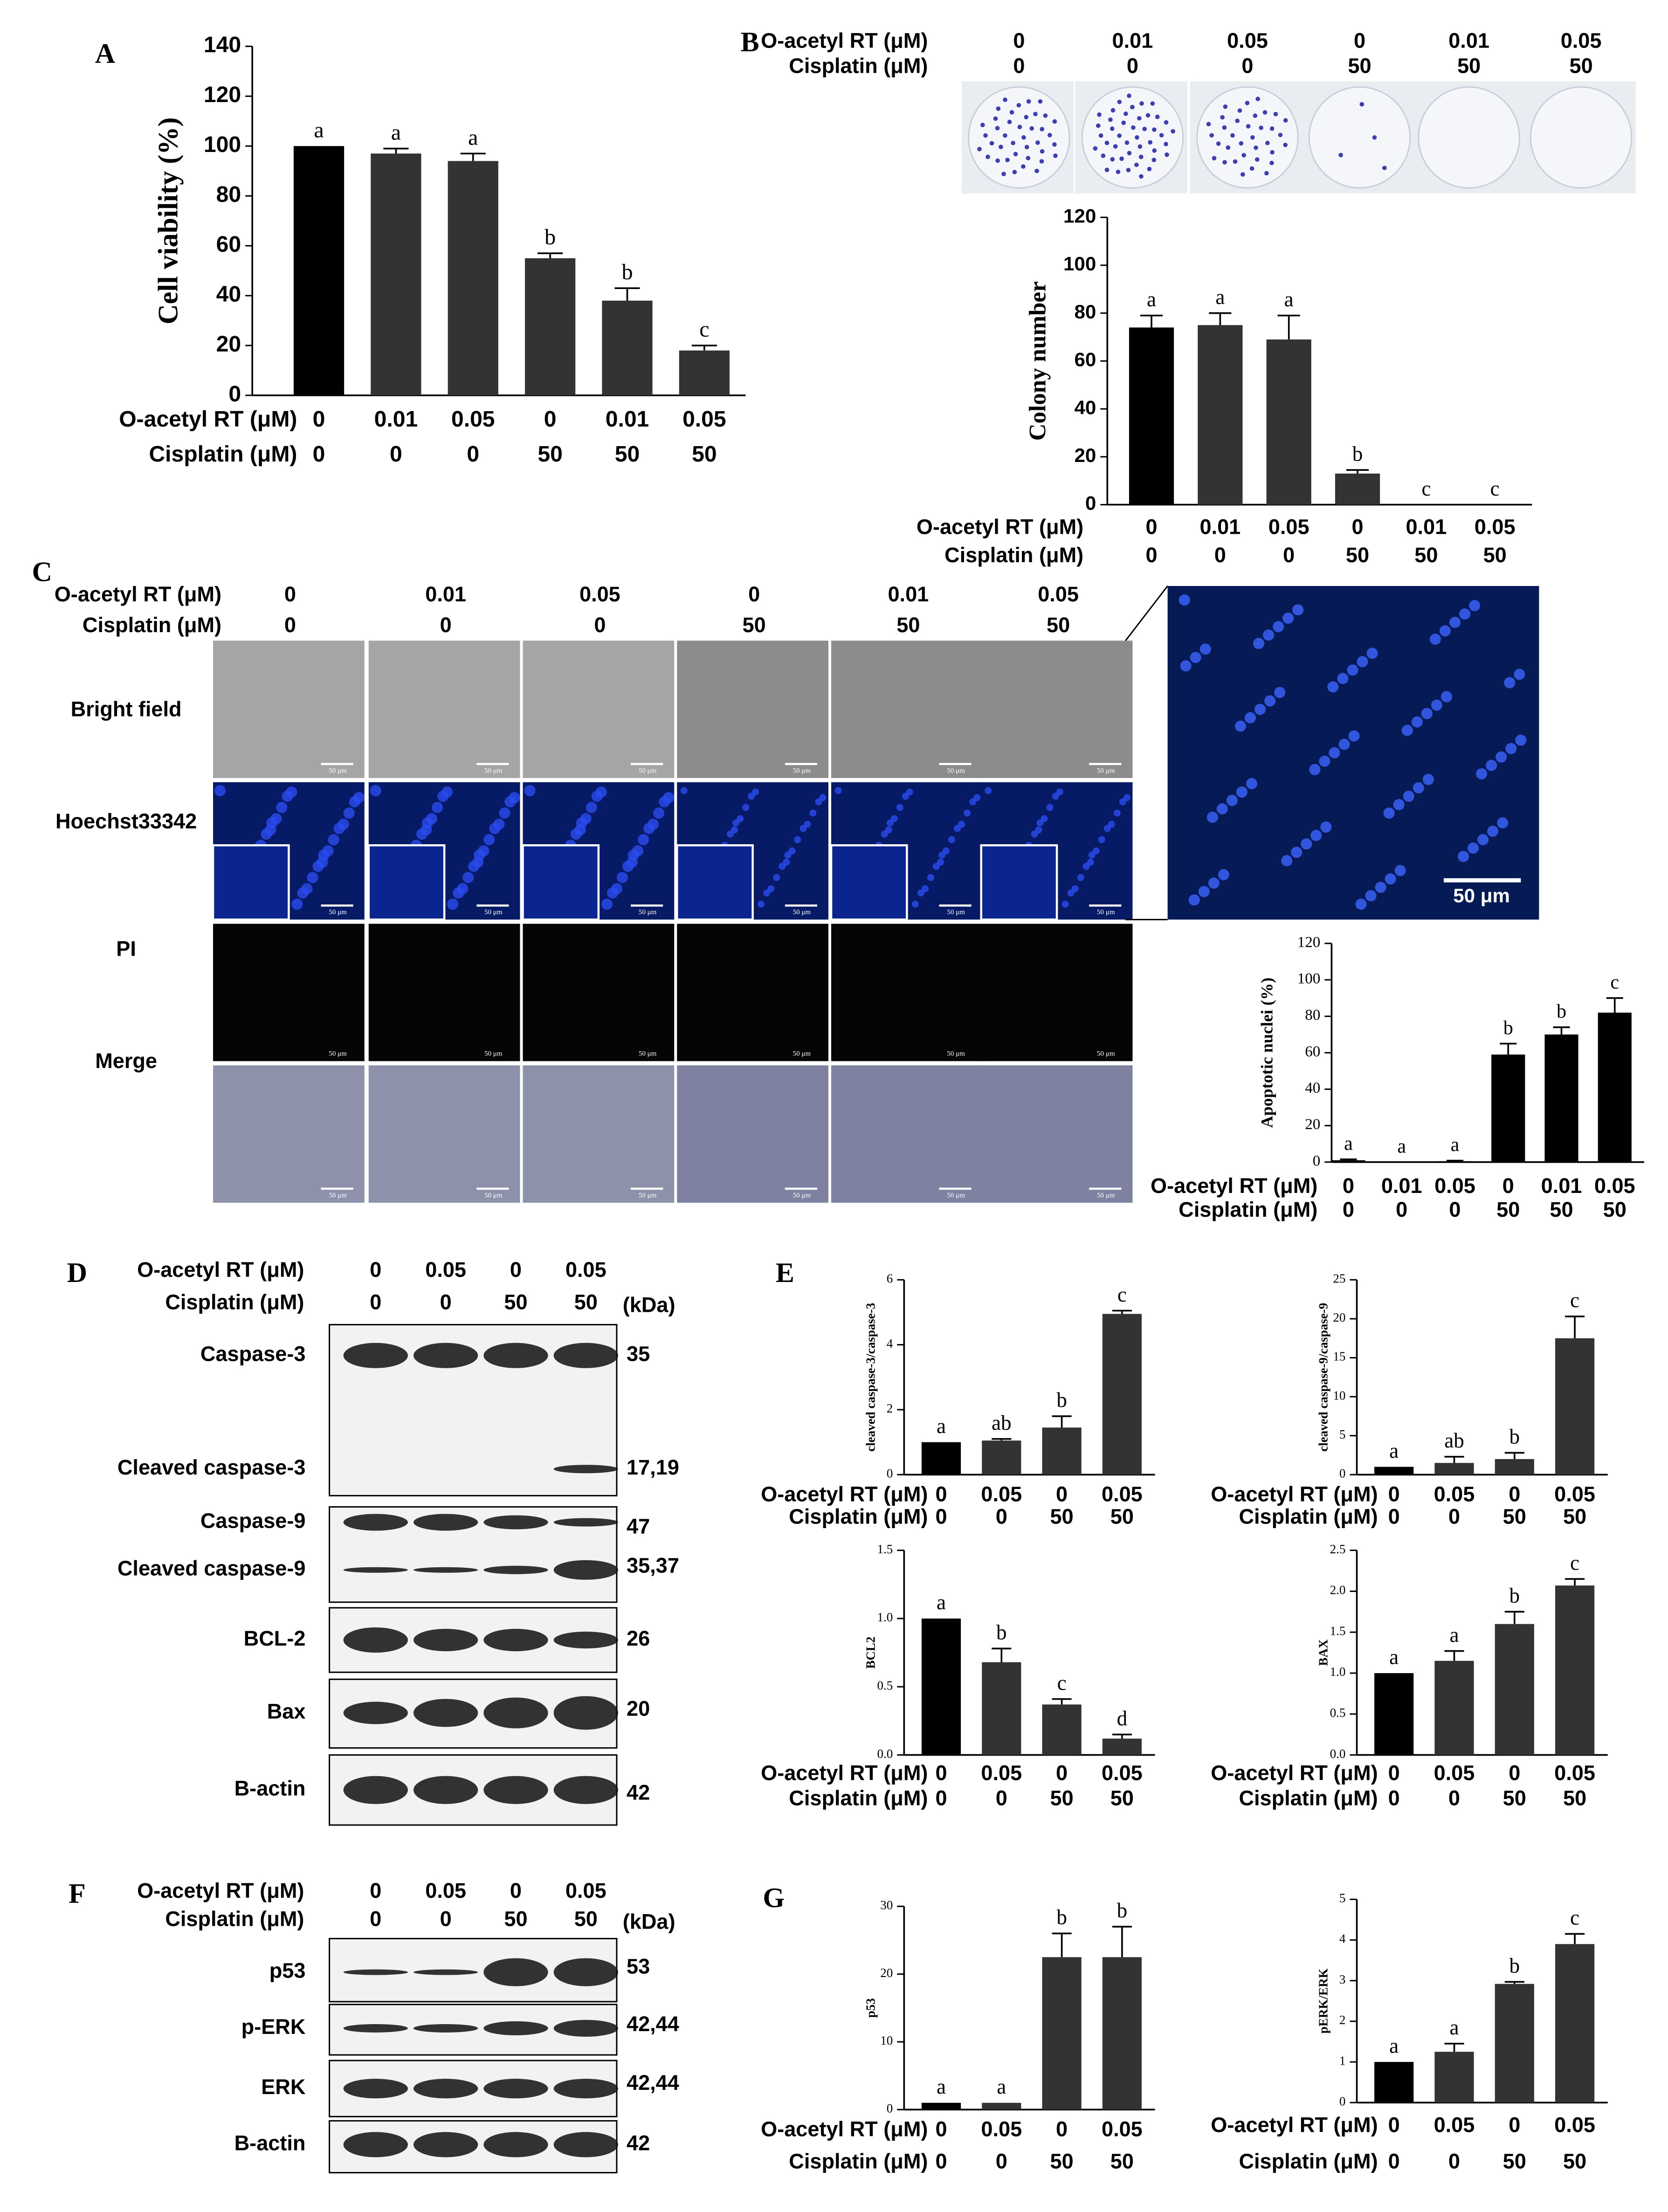 Image resolution: width=1668 pixels, height=2212 pixels. Describe the element at coordinates (1339, 1395) in the screenshot. I see `y-tick-label: 10` at that location.